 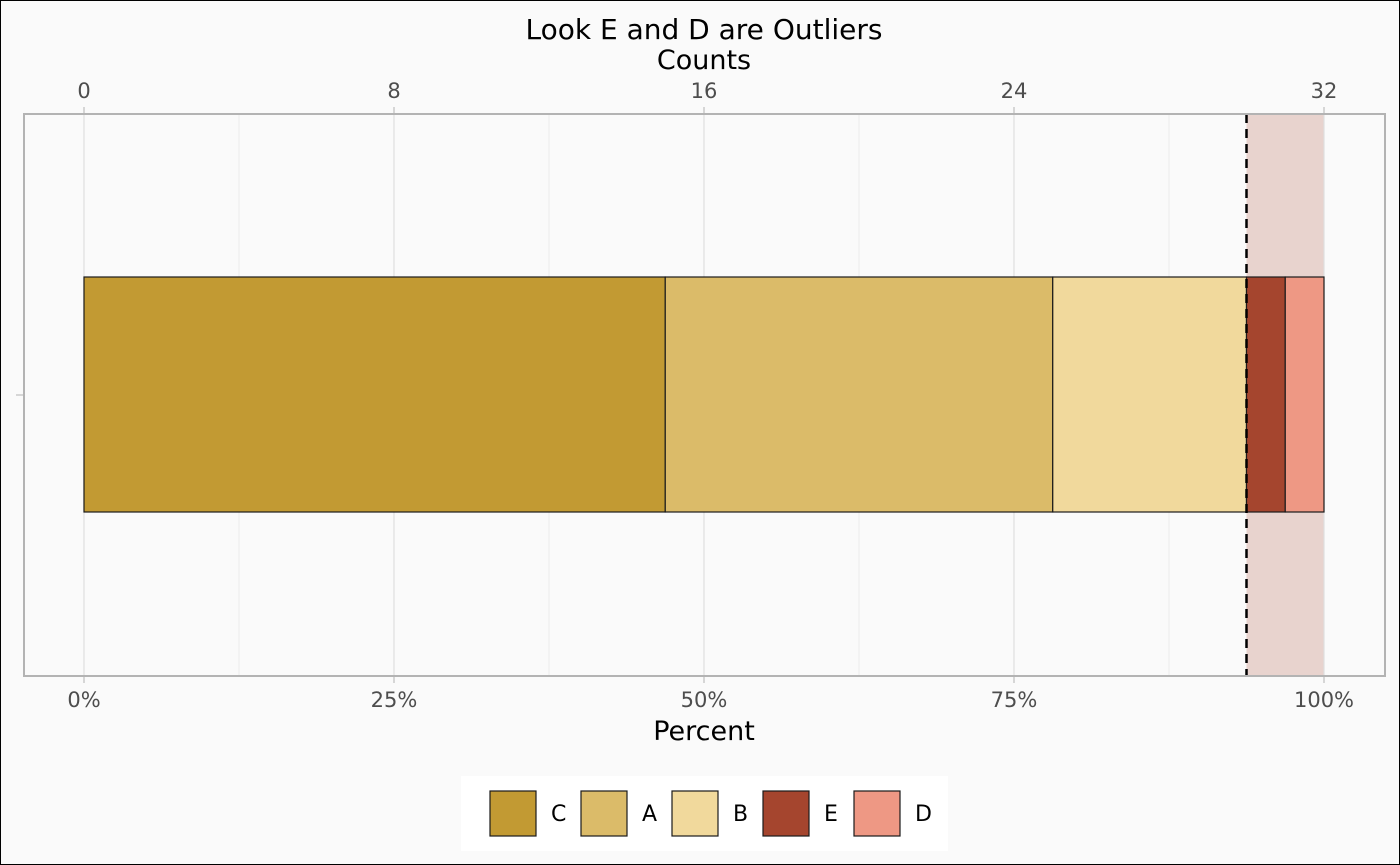 What do you see at coordinates (695, 813) in the screenshot?
I see `legend-key-B` at bounding box center [695, 813].